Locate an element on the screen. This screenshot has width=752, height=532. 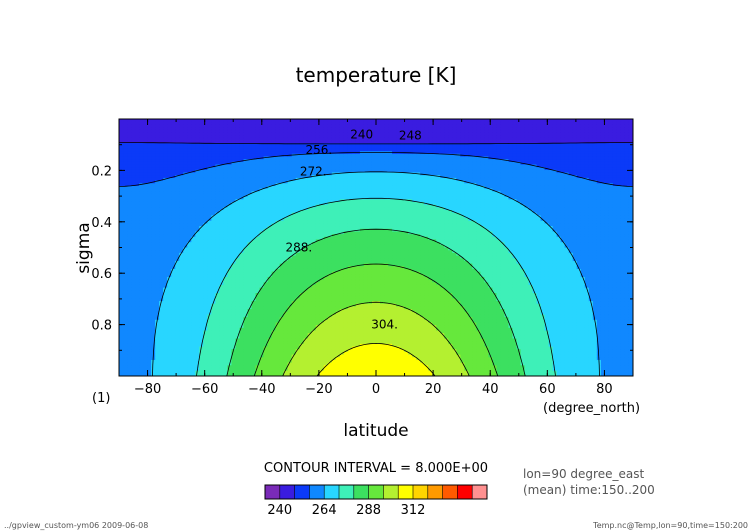
chart-title: temperature [K] is located at coordinates (376, 75).